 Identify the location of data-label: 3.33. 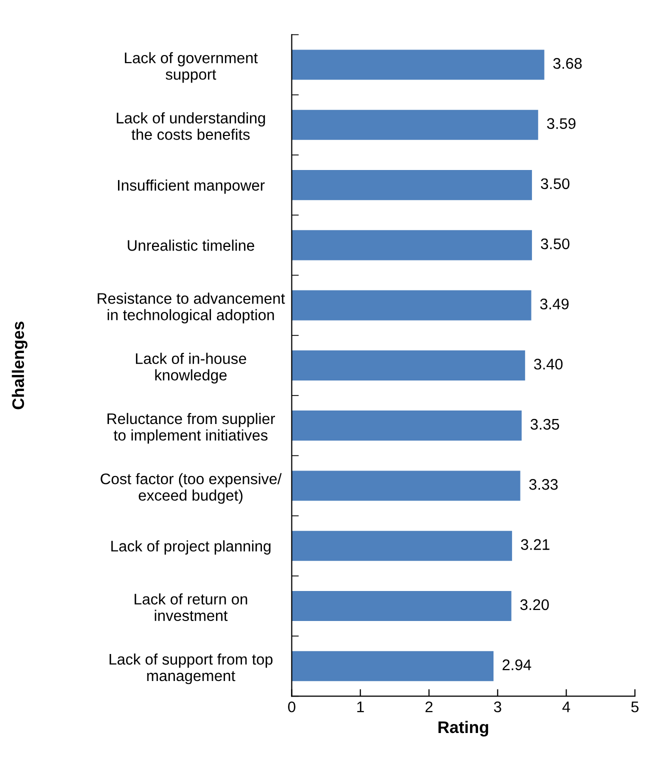
(543, 484).